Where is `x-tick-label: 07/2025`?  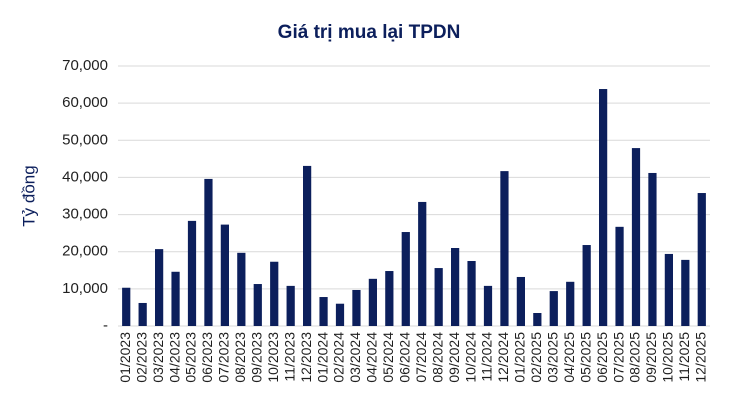 x-tick-label: 07/2025 is located at coordinates (618, 357).